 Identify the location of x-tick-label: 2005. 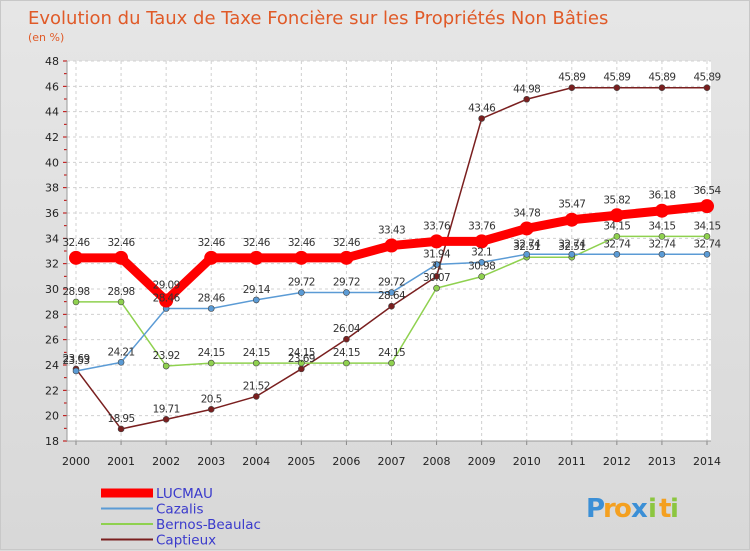
(301, 461).